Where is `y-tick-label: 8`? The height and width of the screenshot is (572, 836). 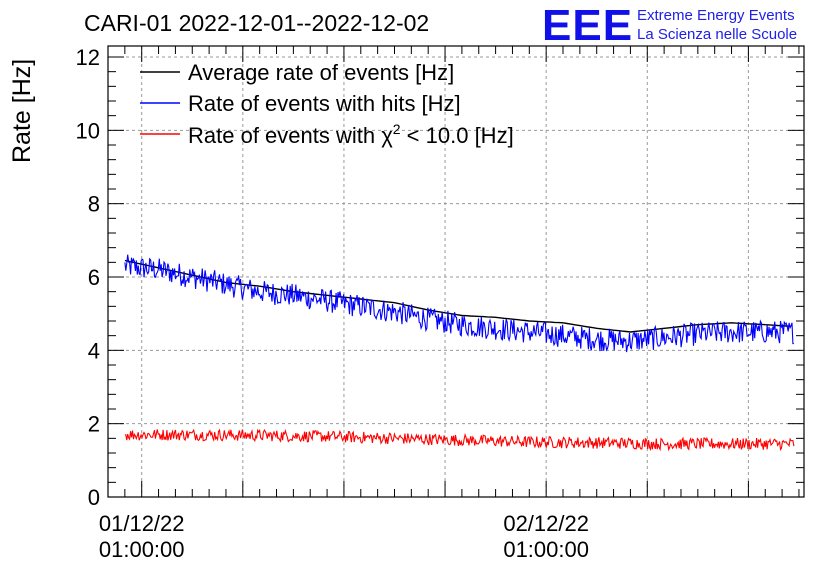
y-tick-label: 8 is located at coordinates (94, 204).